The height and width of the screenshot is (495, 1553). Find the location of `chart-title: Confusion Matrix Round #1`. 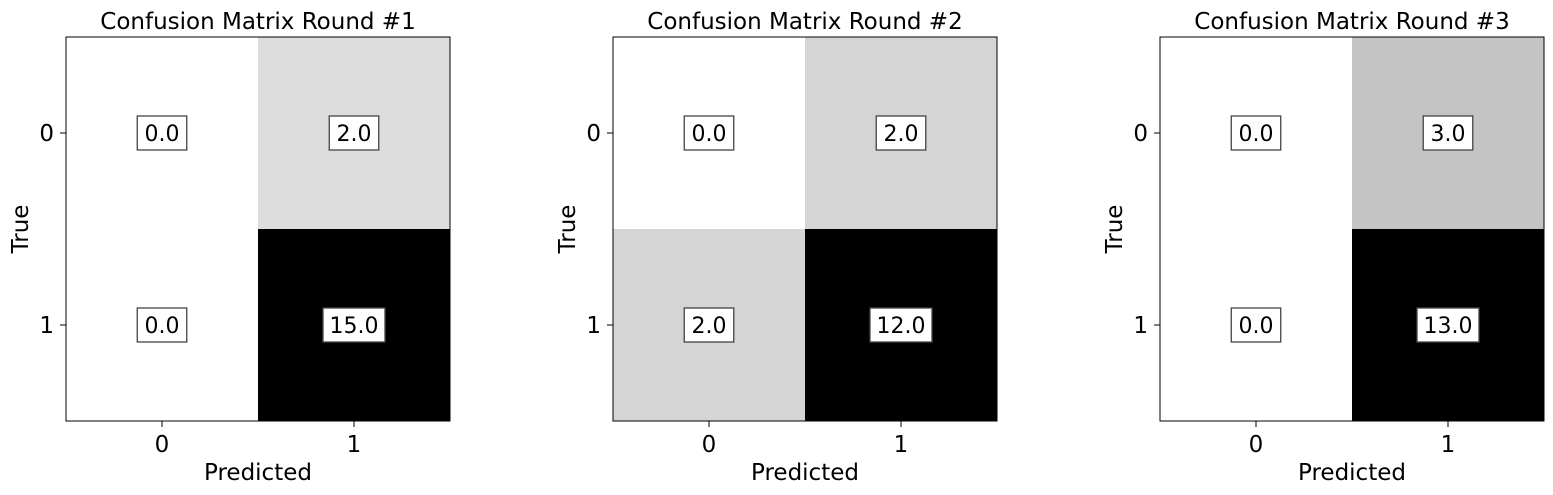

chart-title: Confusion Matrix Round #1 is located at coordinates (257, 22).